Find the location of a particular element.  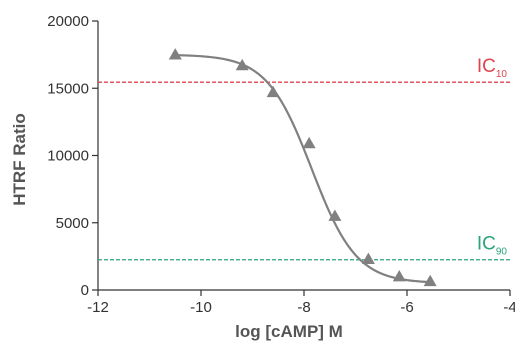

x-tick-label: -6 is located at coordinates (406, 307).